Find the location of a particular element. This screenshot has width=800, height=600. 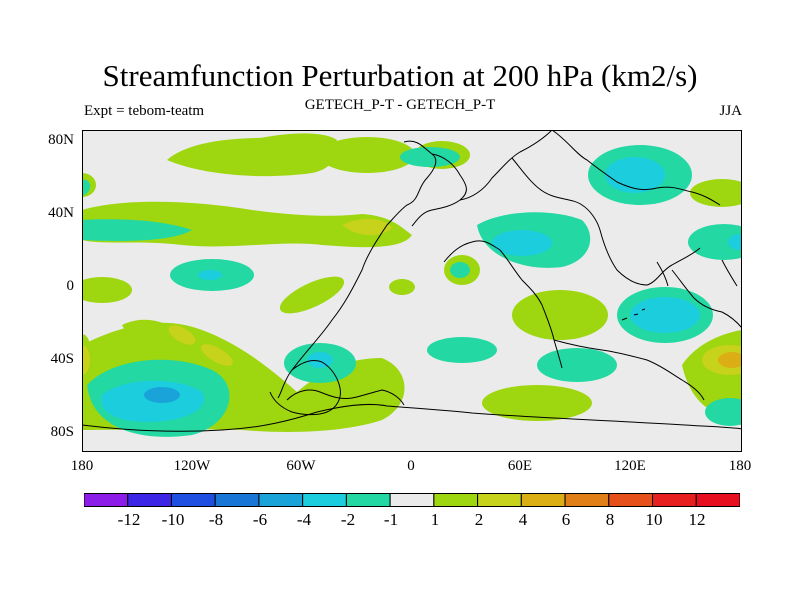

coastline-india is located at coordinates (629, 370).